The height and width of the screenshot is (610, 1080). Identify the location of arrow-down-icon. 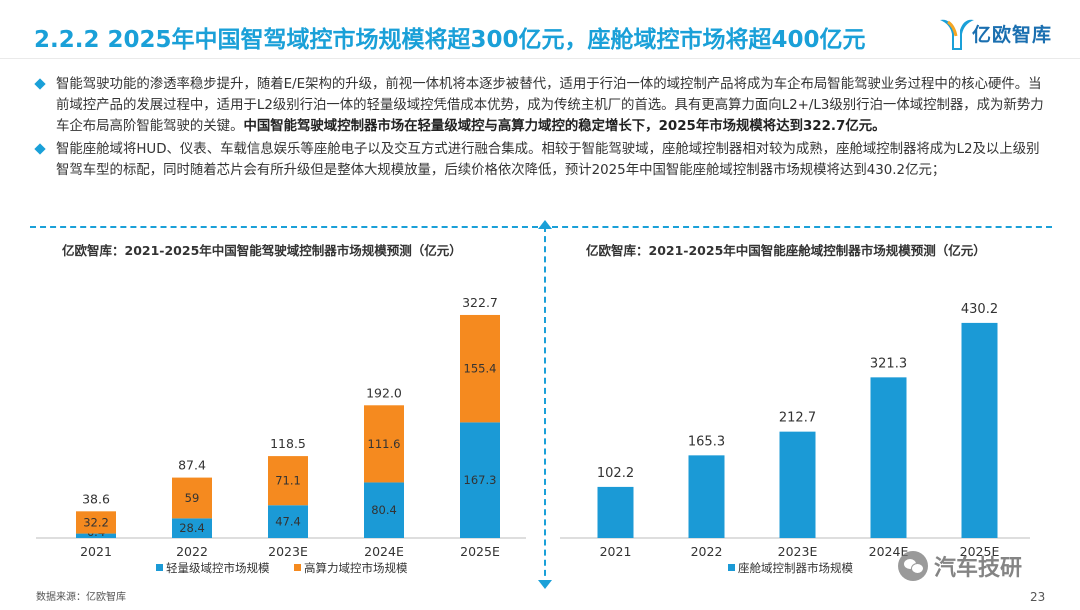
(545, 584).